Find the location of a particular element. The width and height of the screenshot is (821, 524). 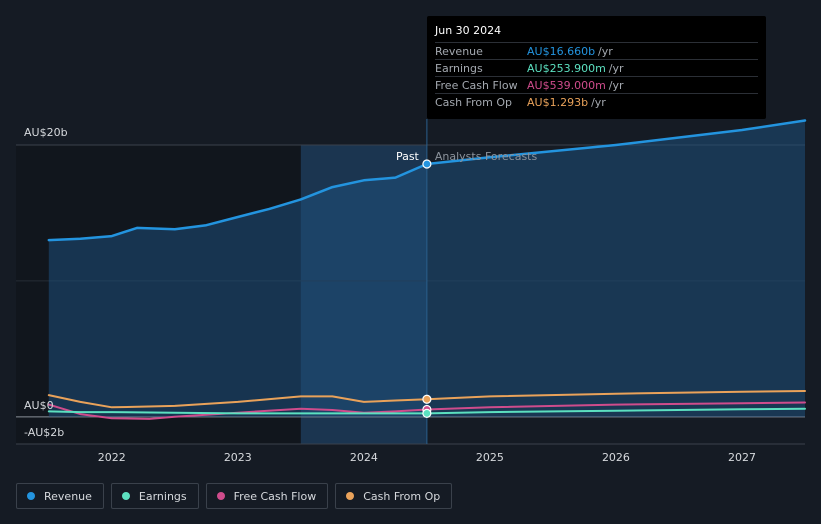

series-line-free-cash-flow is located at coordinates (426, 410).